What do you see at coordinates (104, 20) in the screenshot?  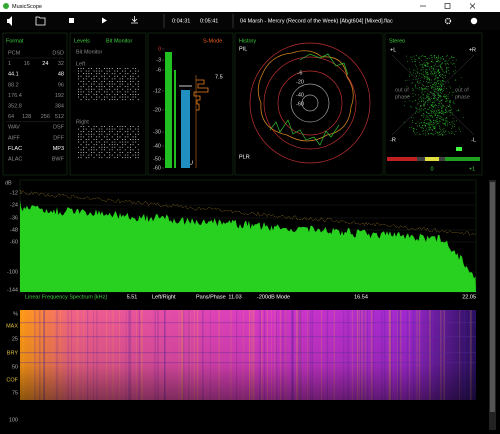 I see `play-button` at bounding box center [104, 20].